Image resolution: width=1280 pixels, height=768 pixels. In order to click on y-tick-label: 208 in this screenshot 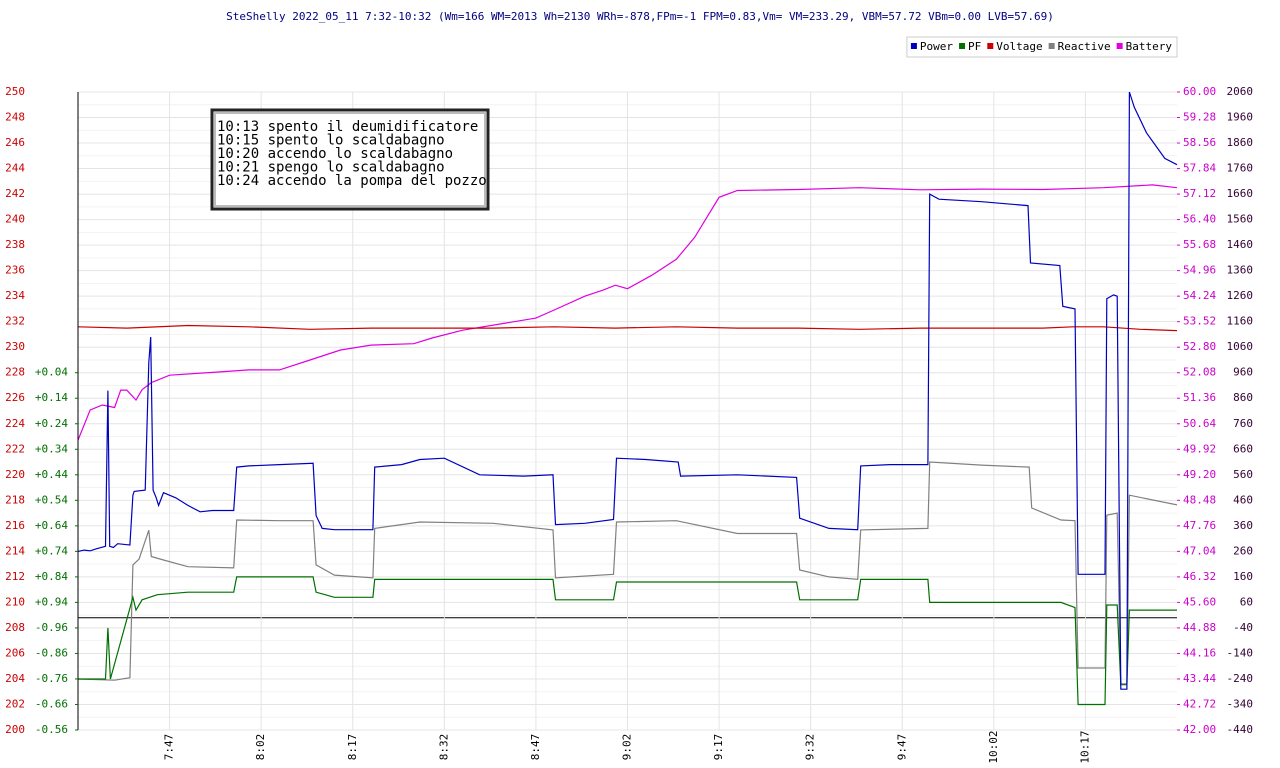, I will do `click(15, 627)`.